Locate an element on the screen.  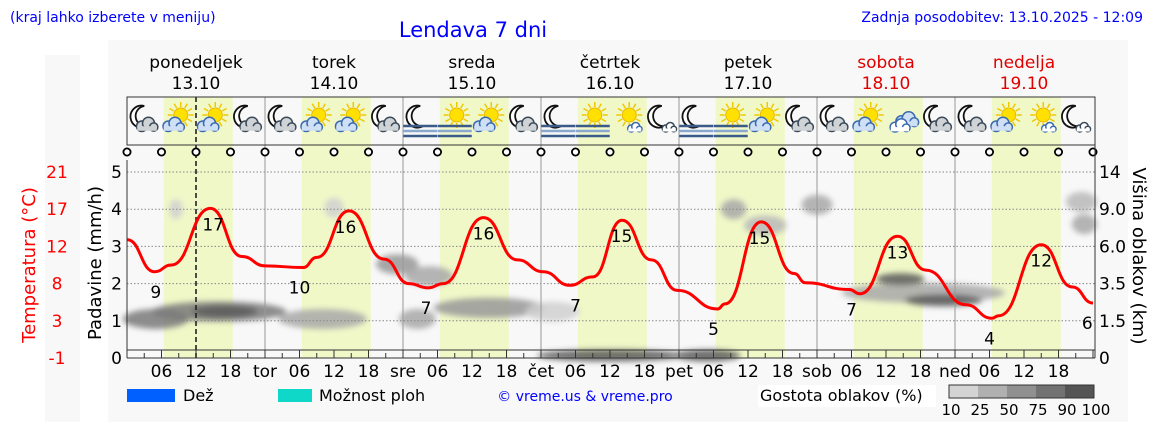
density-step-label: 10 is located at coordinates (950, 410).